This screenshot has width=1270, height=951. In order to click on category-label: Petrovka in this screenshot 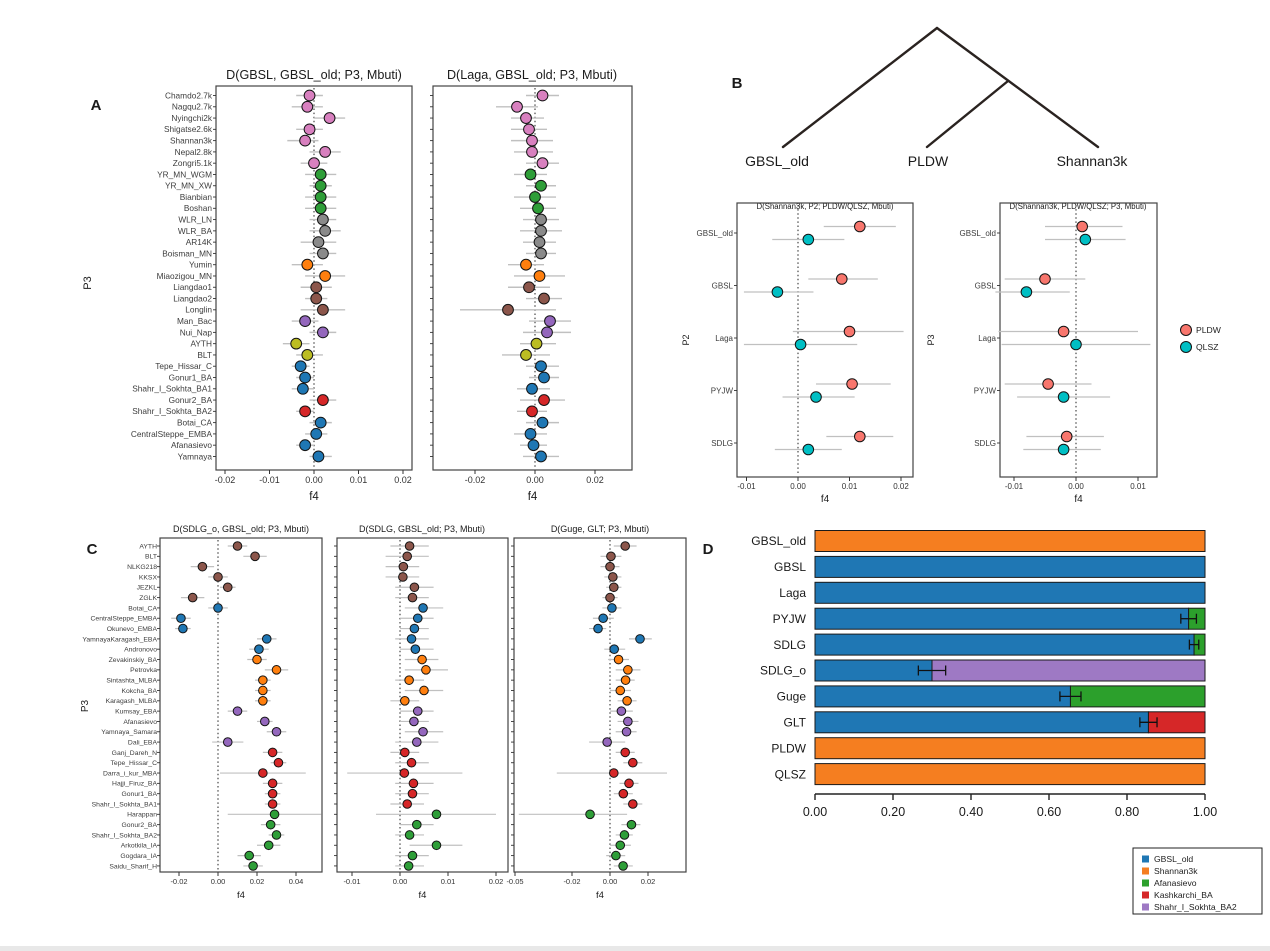, I will do `click(143, 670)`.